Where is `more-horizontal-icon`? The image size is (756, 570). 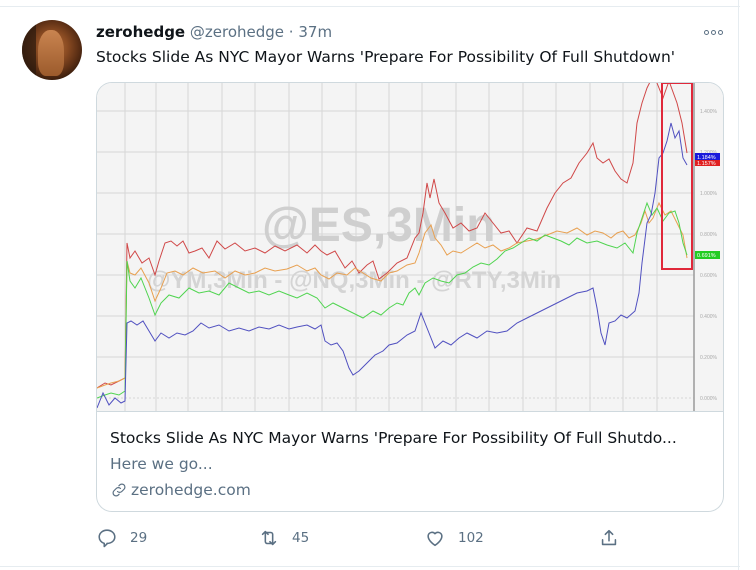 more-horizontal-icon is located at coordinates (713, 32).